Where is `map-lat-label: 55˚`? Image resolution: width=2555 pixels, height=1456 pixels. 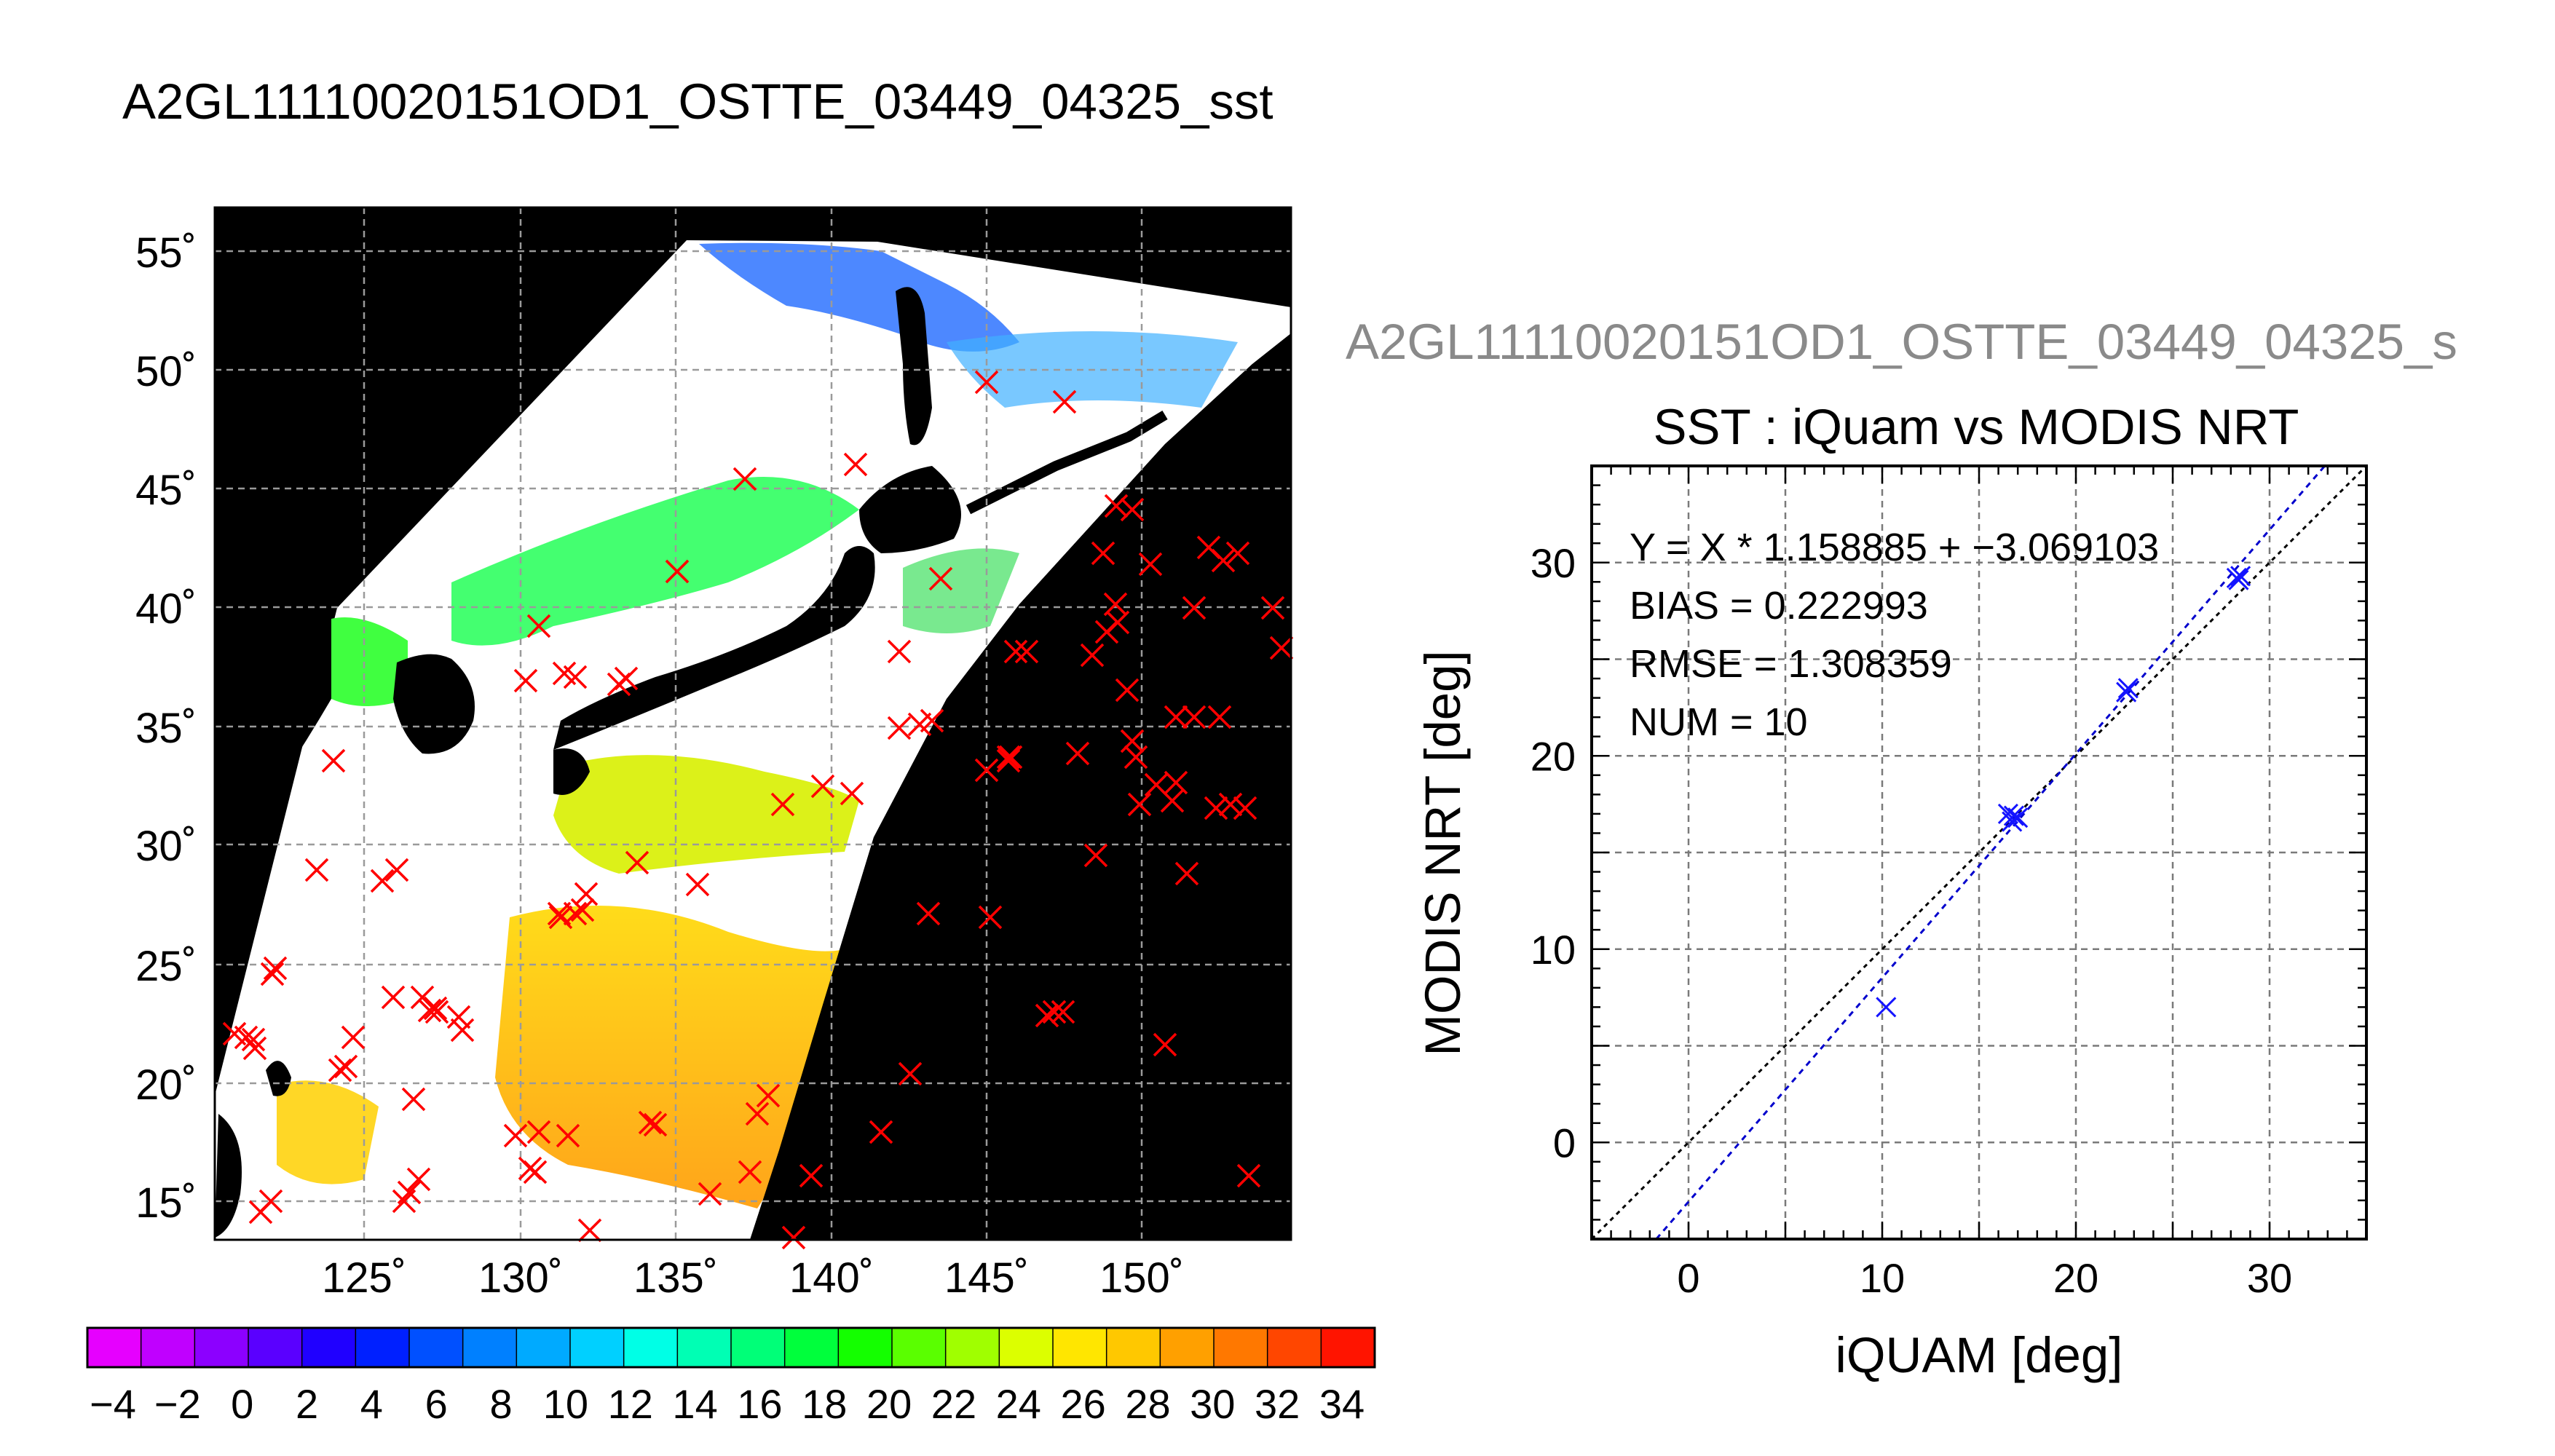 map-lat-label: 55˚ is located at coordinates (166, 253).